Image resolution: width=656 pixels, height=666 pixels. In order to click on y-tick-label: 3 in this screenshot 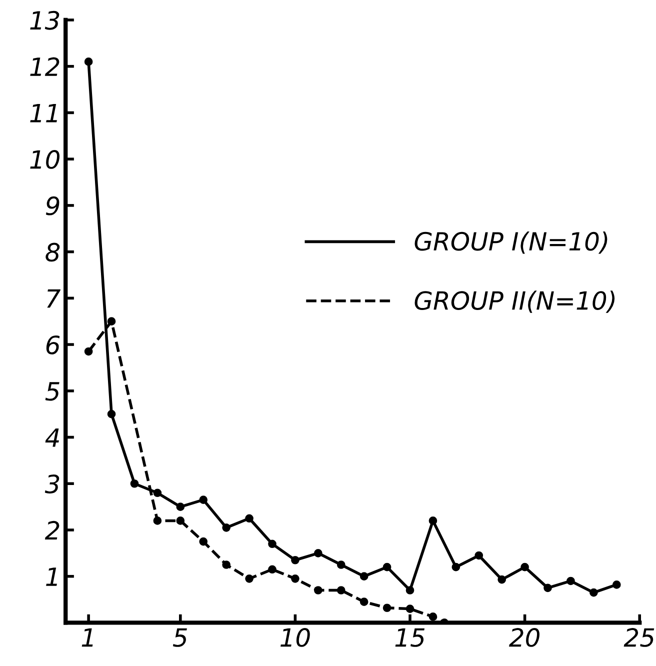, I will do `click(52, 484)`.